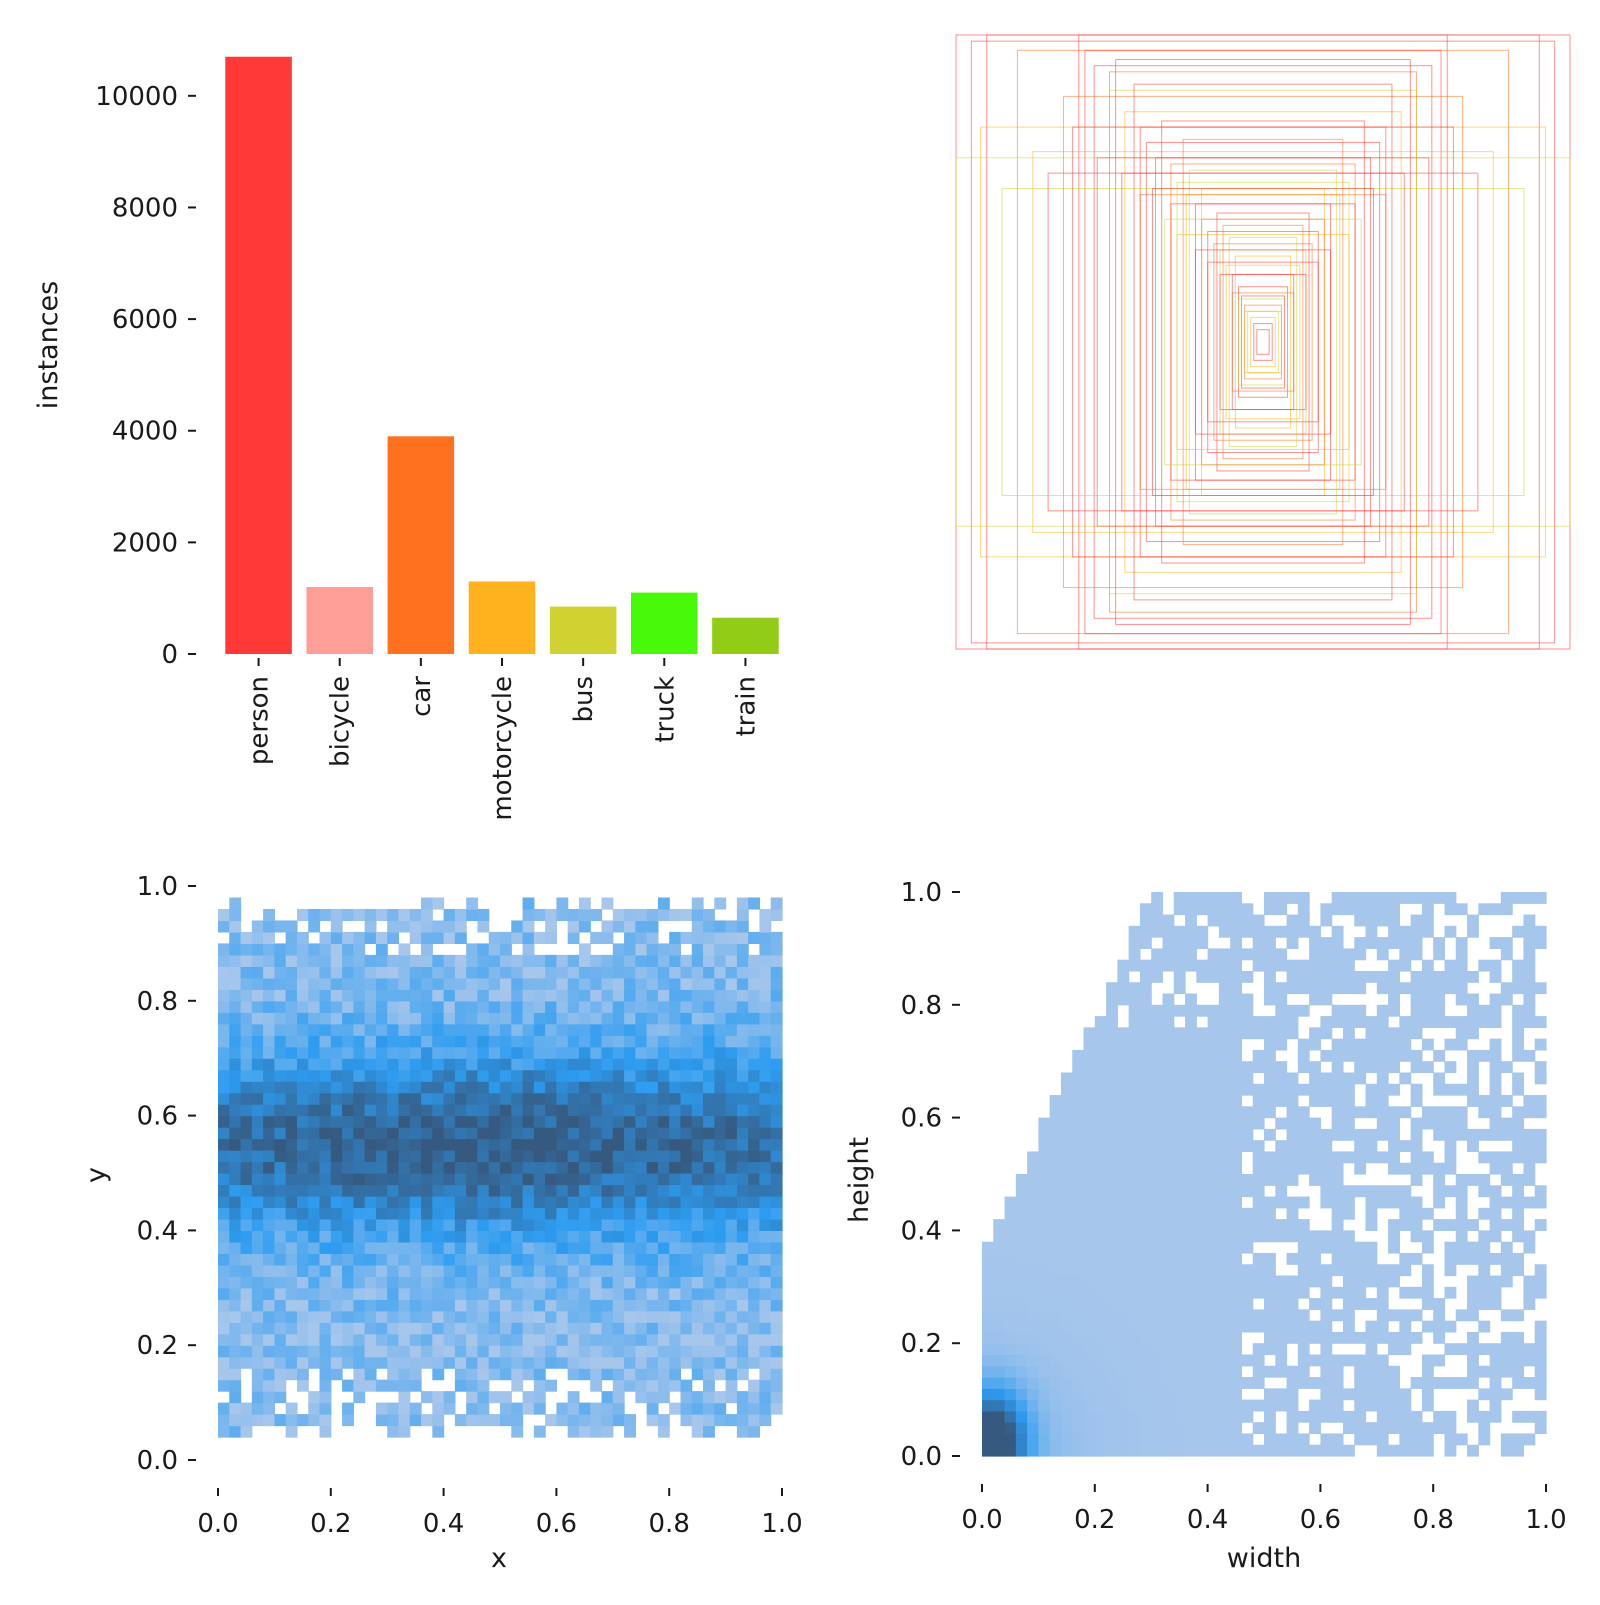 The width and height of the screenshot is (1600, 1605). I want to click on box-outline, so click(1263, 342).